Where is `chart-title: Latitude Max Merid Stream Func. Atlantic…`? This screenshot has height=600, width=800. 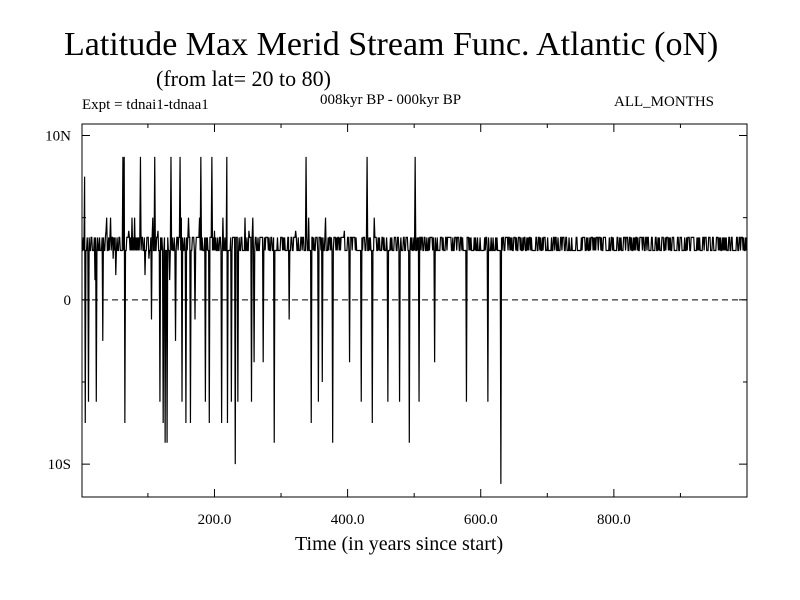 chart-title: Latitude Max Merid Stream Func. Atlantic… is located at coordinates (391, 44).